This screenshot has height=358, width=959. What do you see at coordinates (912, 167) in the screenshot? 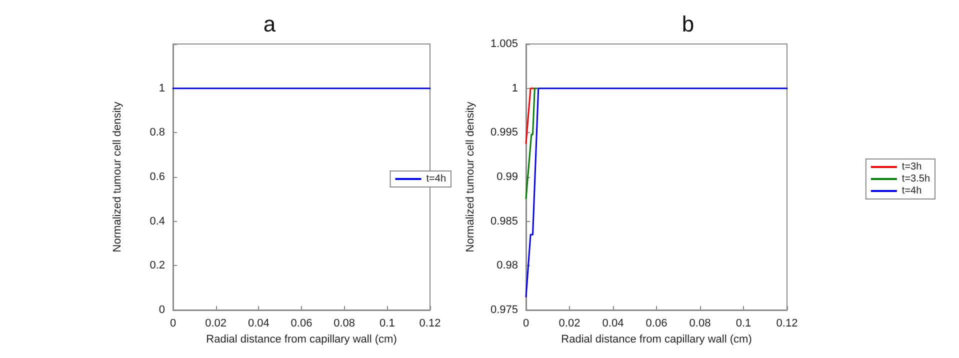
I see `legend-label: t=3h` at bounding box center [912, 167].